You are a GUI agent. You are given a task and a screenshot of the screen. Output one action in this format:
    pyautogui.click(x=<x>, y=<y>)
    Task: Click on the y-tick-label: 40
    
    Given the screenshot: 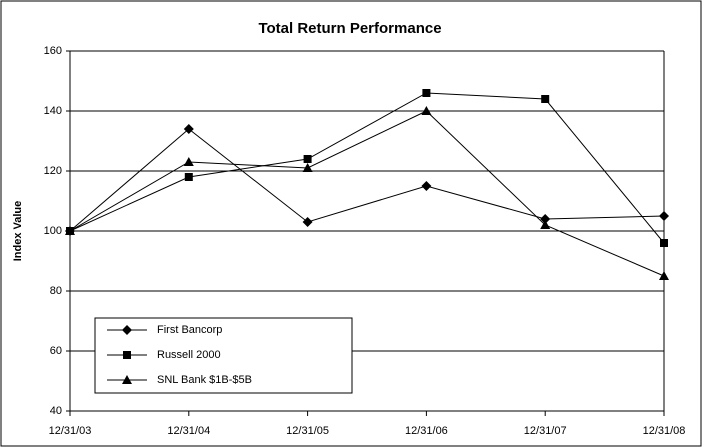 What is the action you would take?
    pyautogui.click(x=56, y=411)
    